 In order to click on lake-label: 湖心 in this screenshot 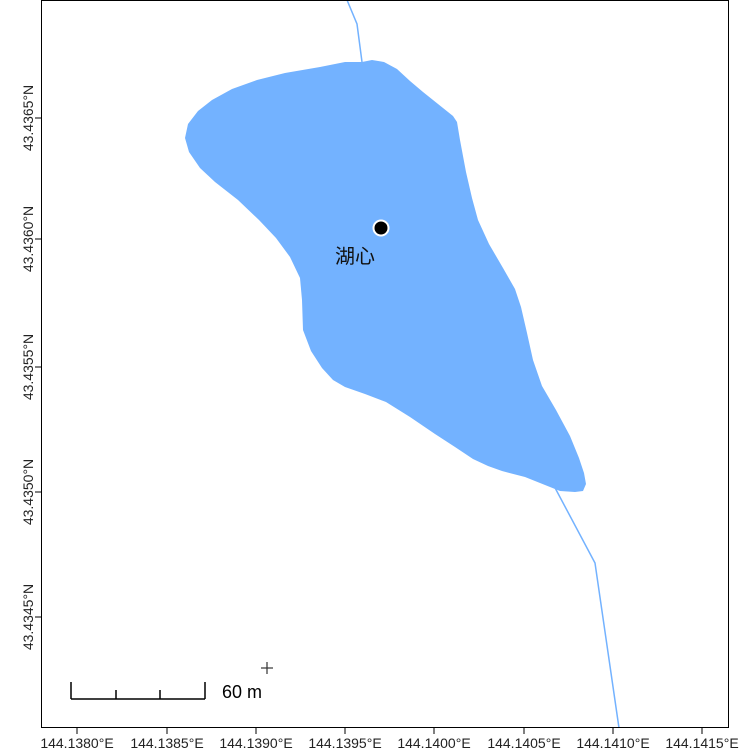, I will do `click(355, 256)`.